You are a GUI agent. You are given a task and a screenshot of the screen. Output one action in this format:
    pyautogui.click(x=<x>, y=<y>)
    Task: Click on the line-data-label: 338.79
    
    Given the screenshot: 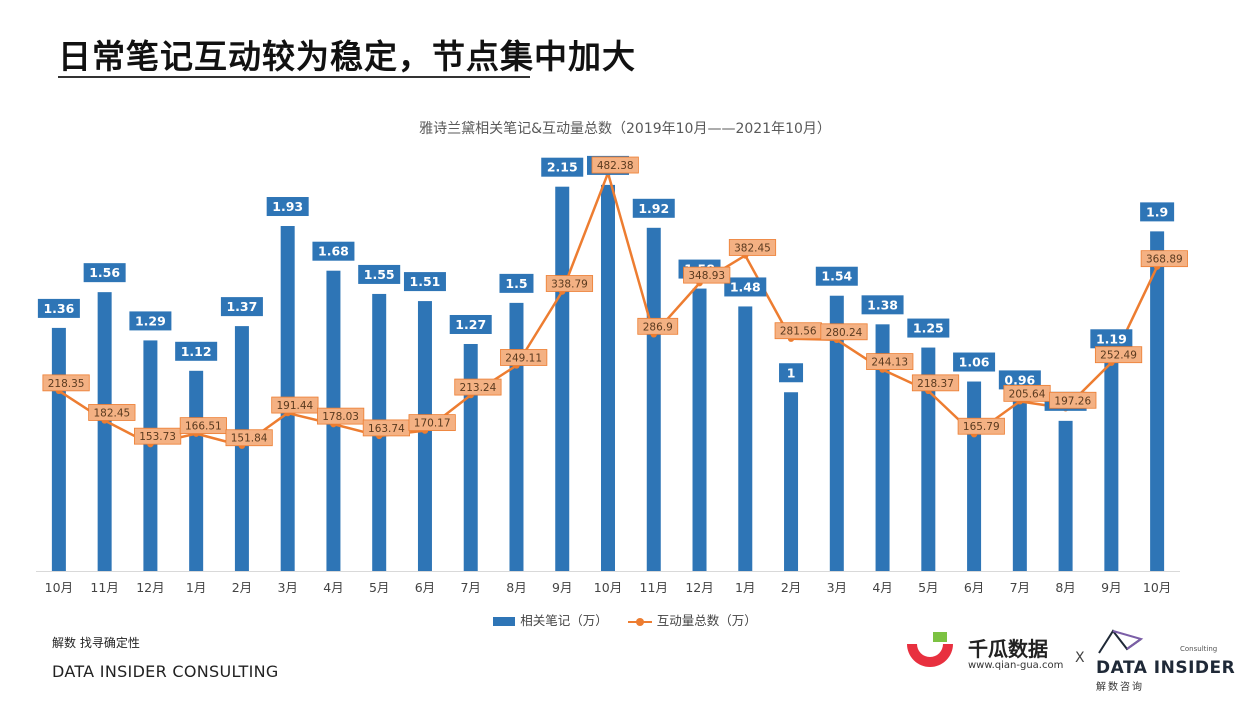 What is the action you would take?
    pyautogui.click(x=569, y=284)
    